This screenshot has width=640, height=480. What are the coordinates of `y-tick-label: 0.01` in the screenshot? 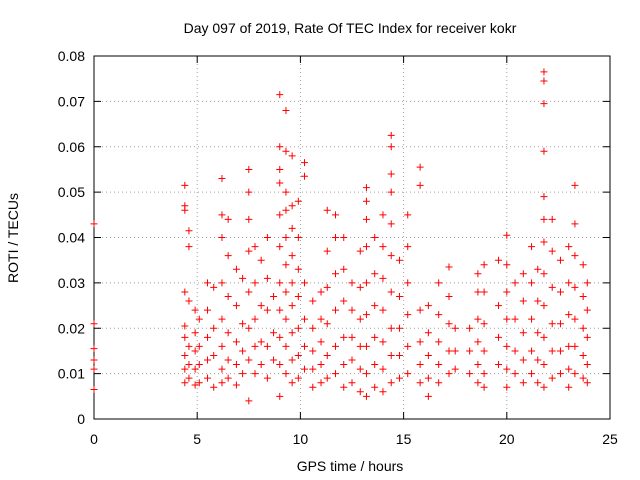 It's located at (71, 374).